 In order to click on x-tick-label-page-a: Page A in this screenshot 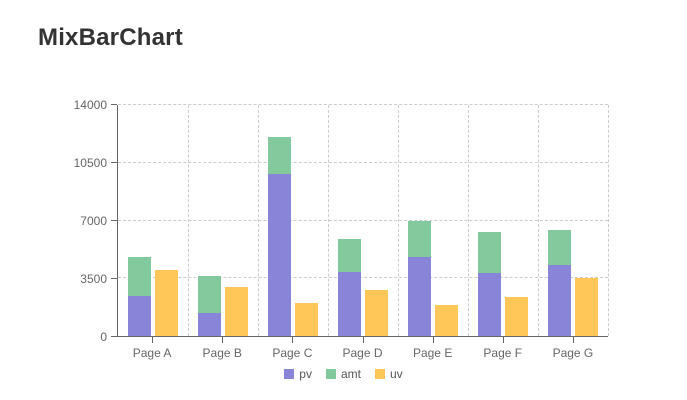, I will do `click(152, 353)`.